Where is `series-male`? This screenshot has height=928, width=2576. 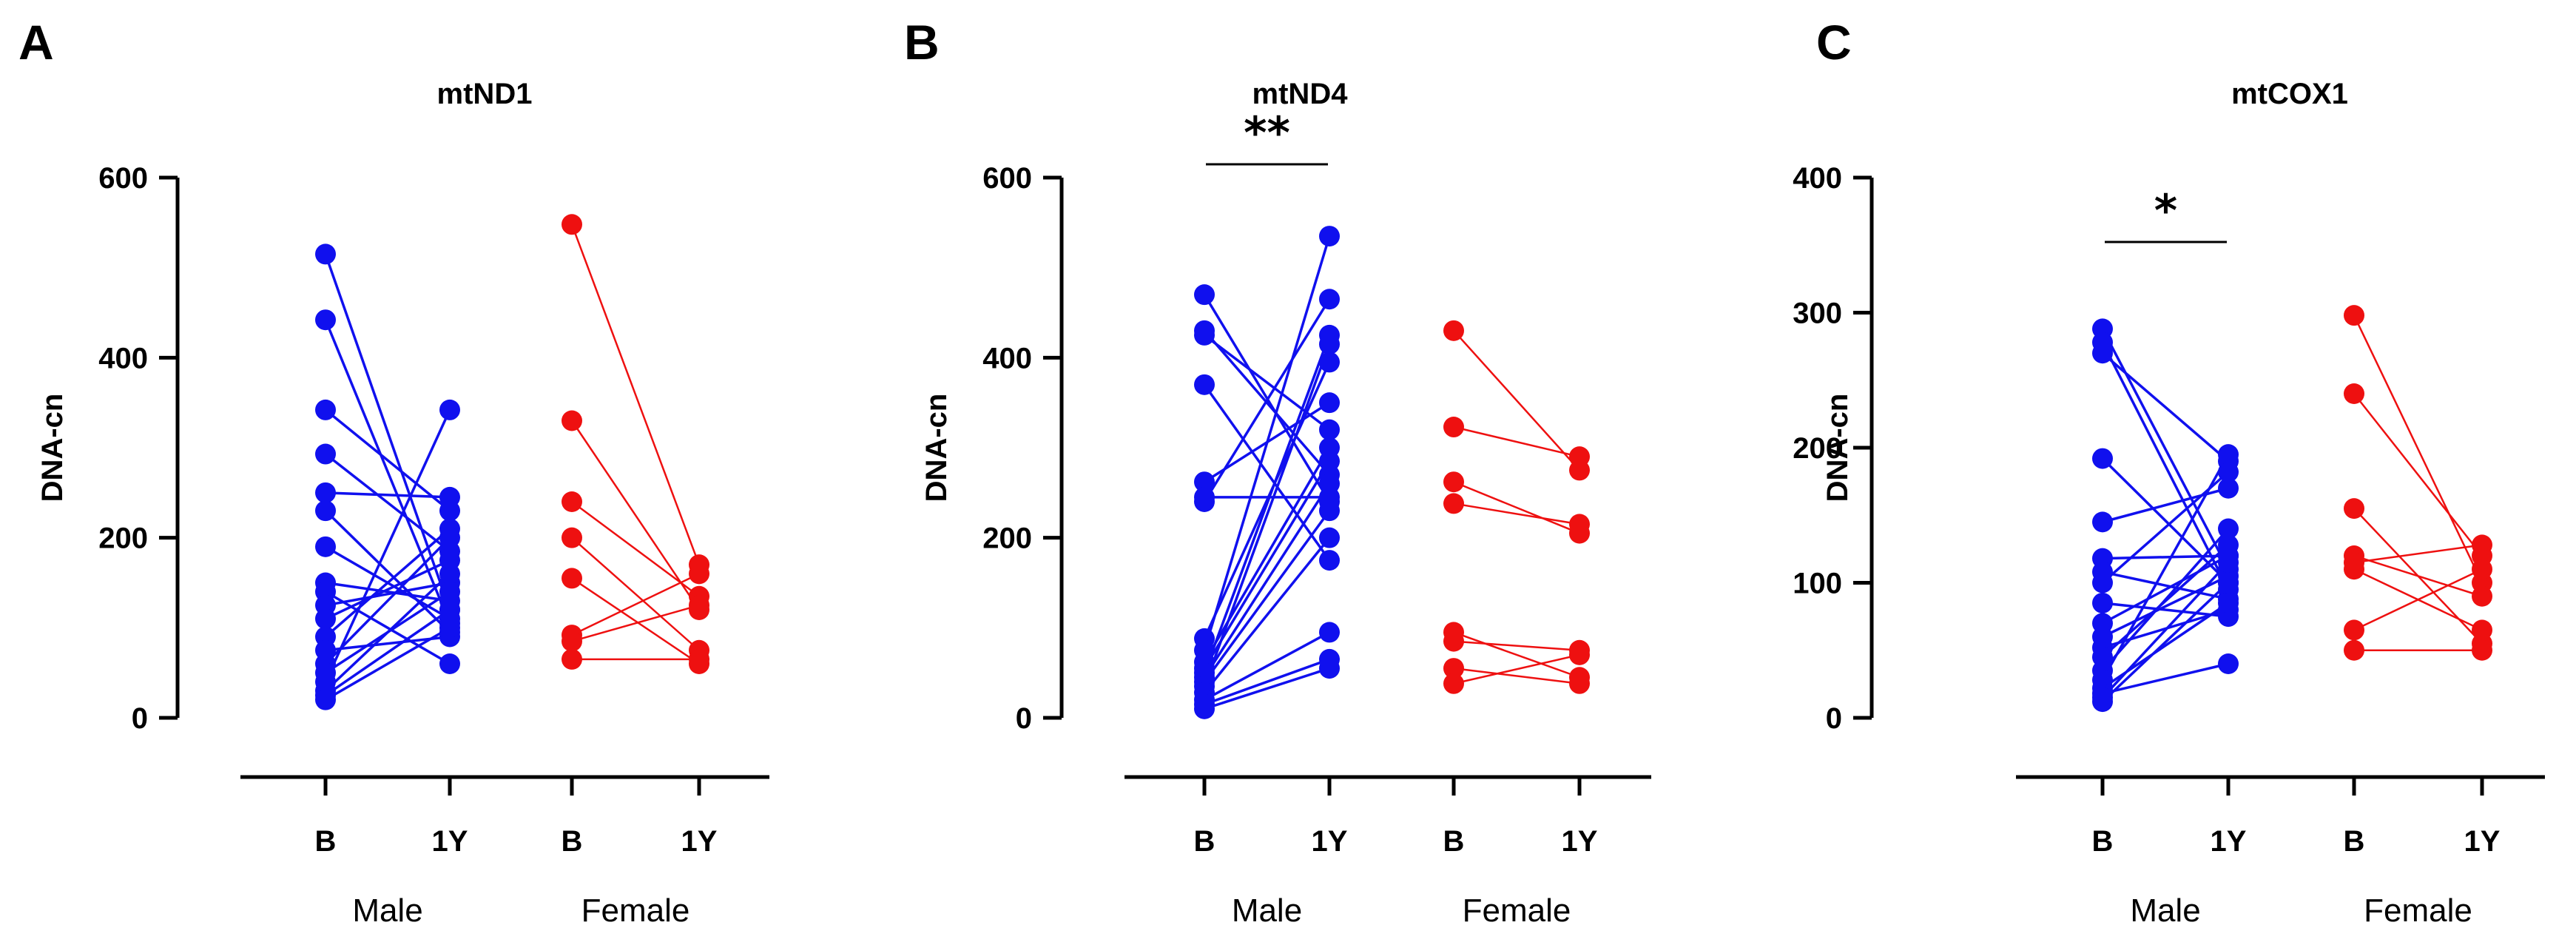
series-male is located at coordinates (1267, 473).